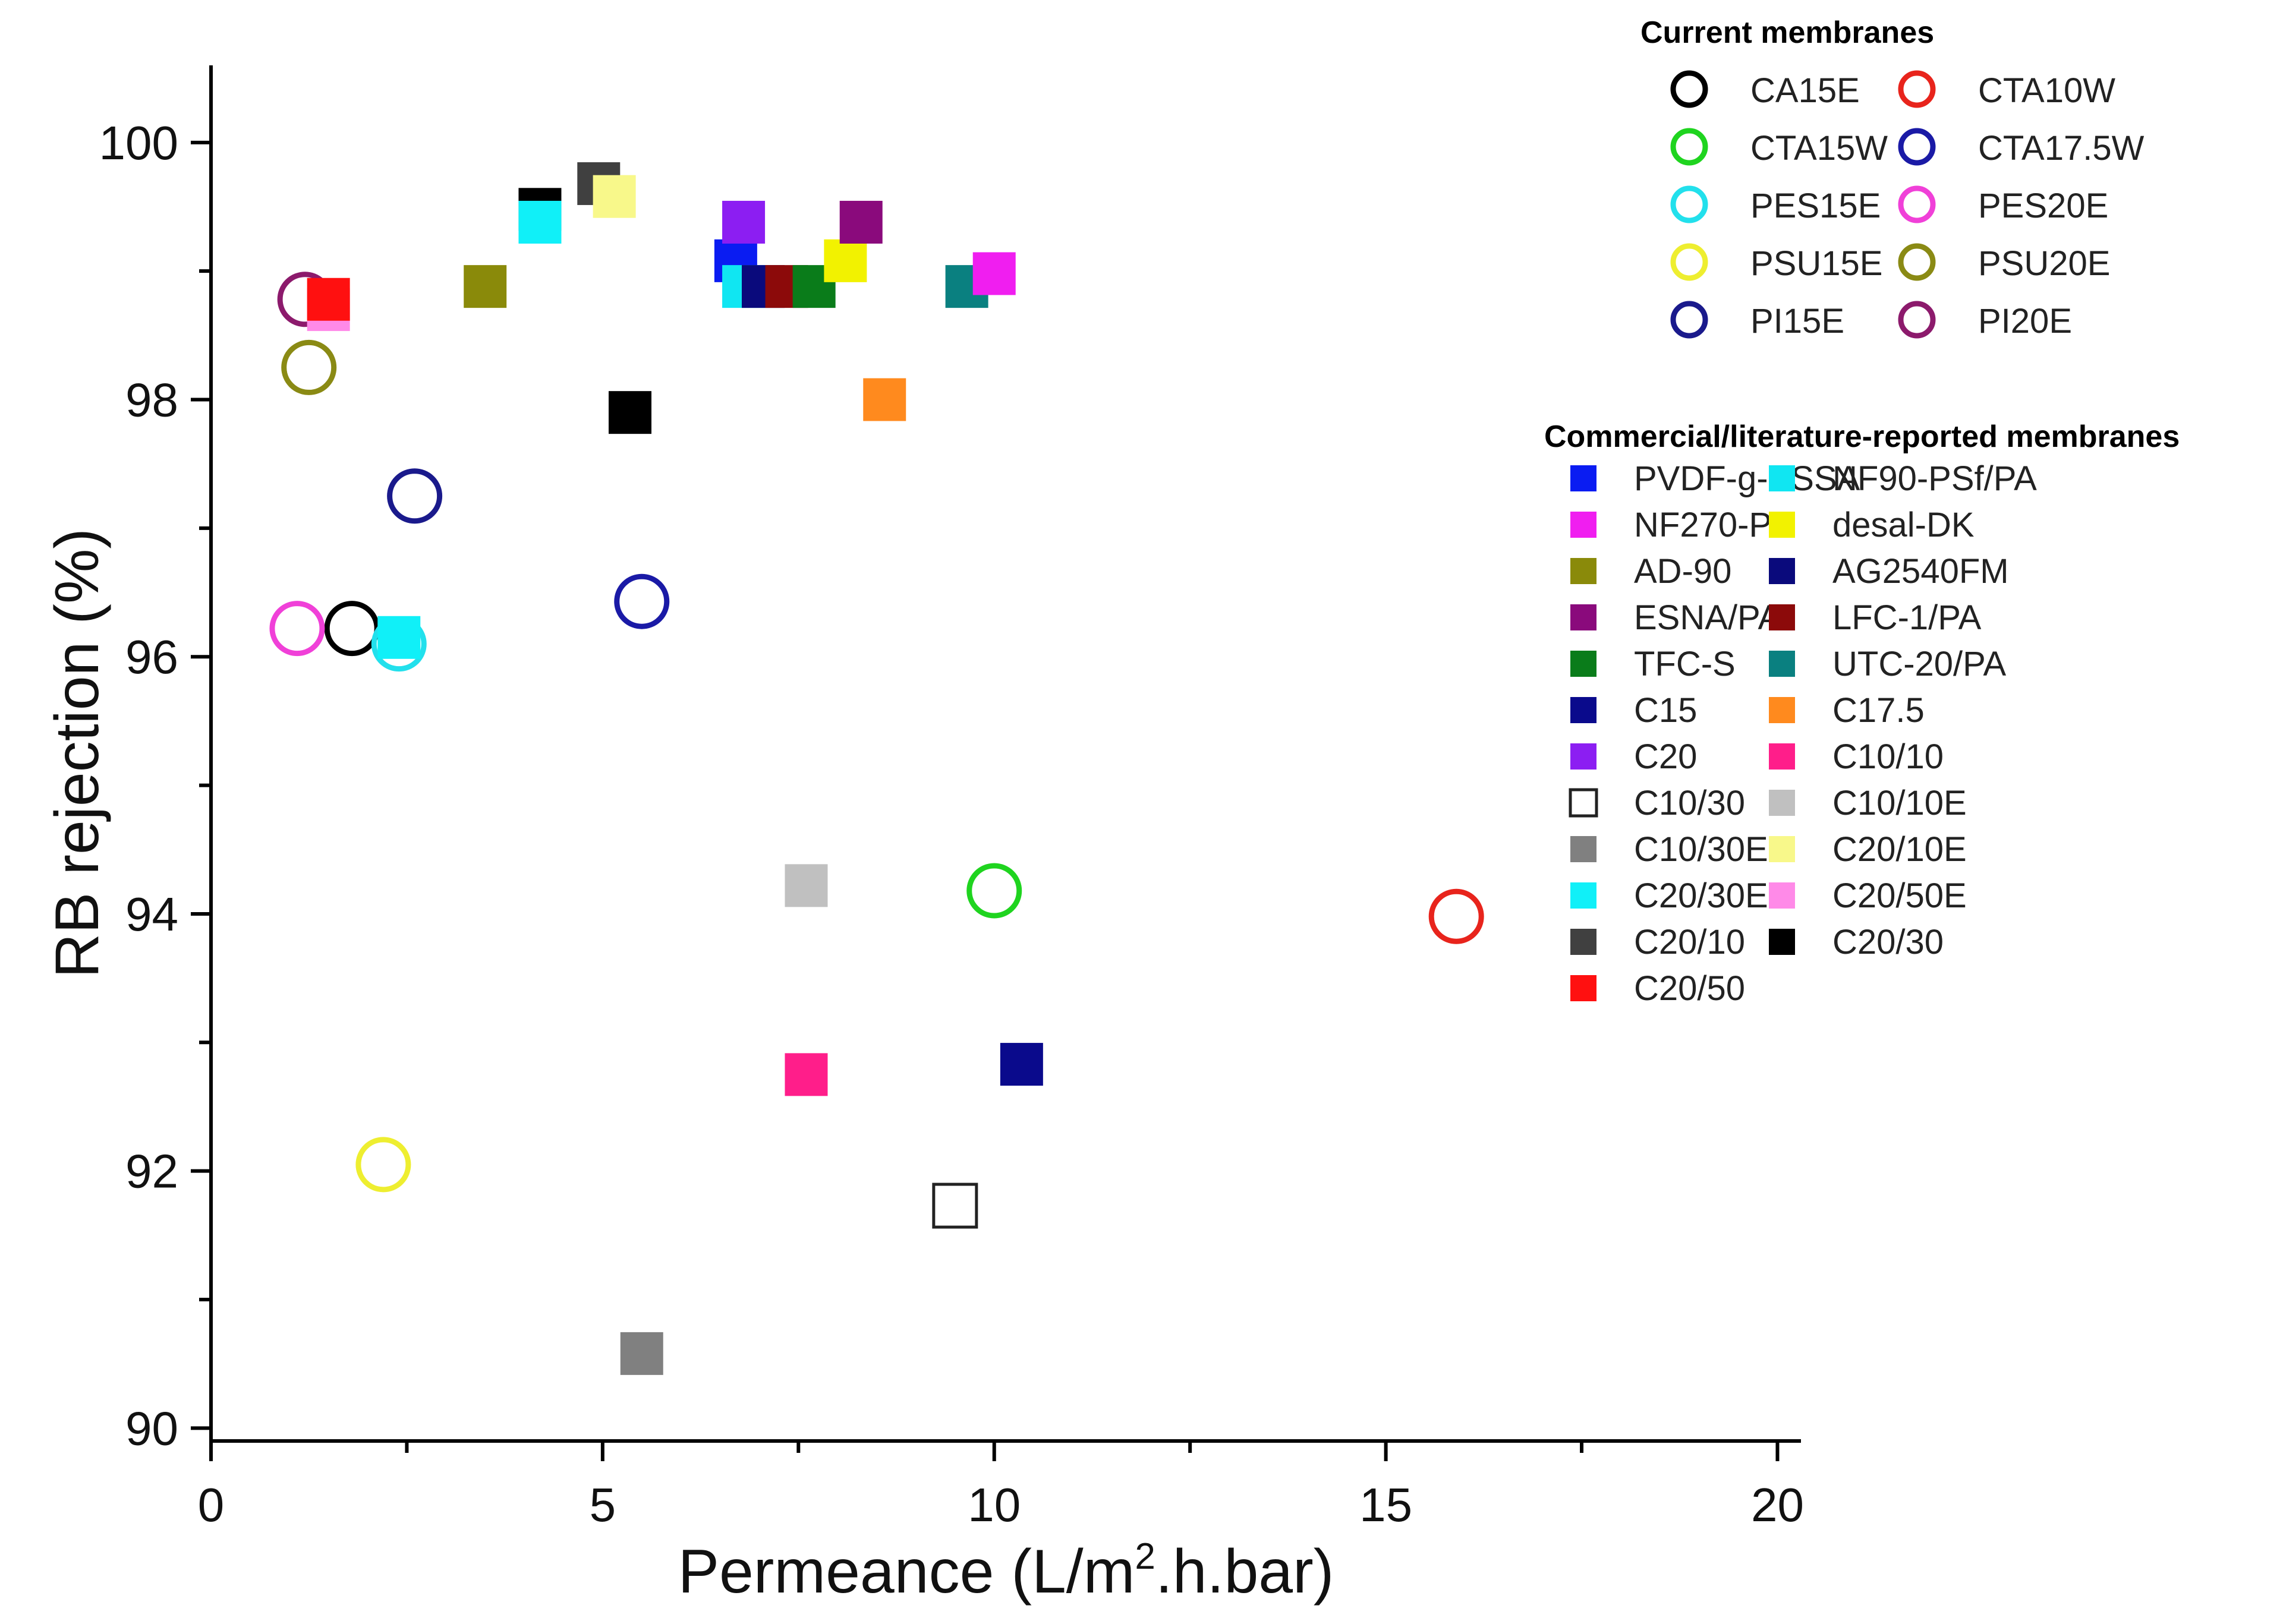  What do you see at coordinates (1685, 664) in the screenshot?
I see `legend-label: TFC-S` at bounding box center [1685, 664].